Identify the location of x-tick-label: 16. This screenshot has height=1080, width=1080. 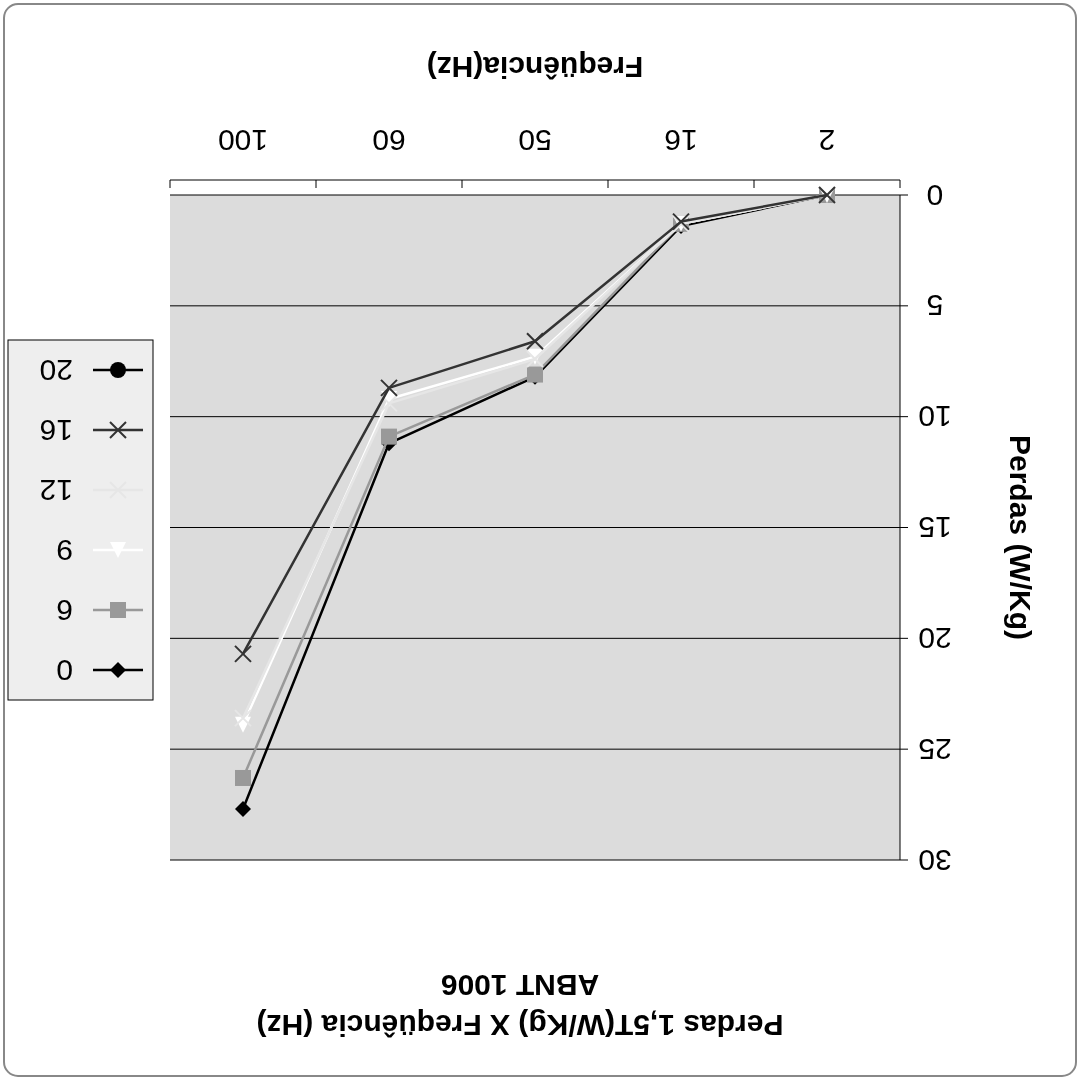
(681, 140).